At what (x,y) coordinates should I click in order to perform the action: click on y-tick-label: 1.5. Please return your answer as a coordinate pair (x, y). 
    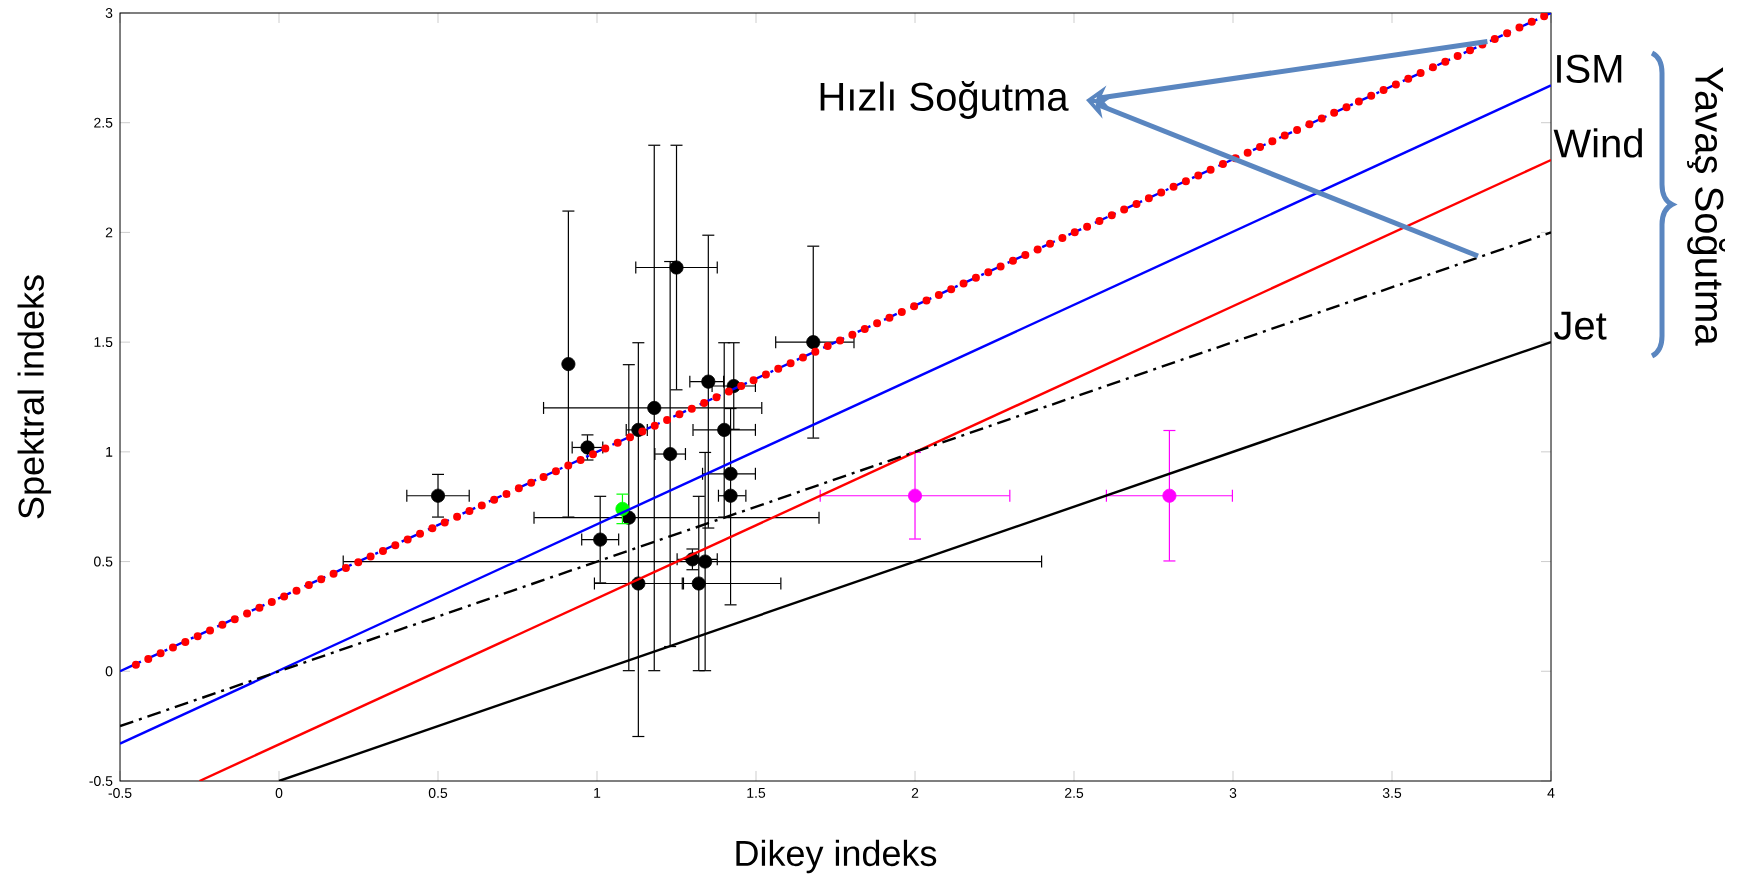
    Looking at the image, I should click on (103, 342).